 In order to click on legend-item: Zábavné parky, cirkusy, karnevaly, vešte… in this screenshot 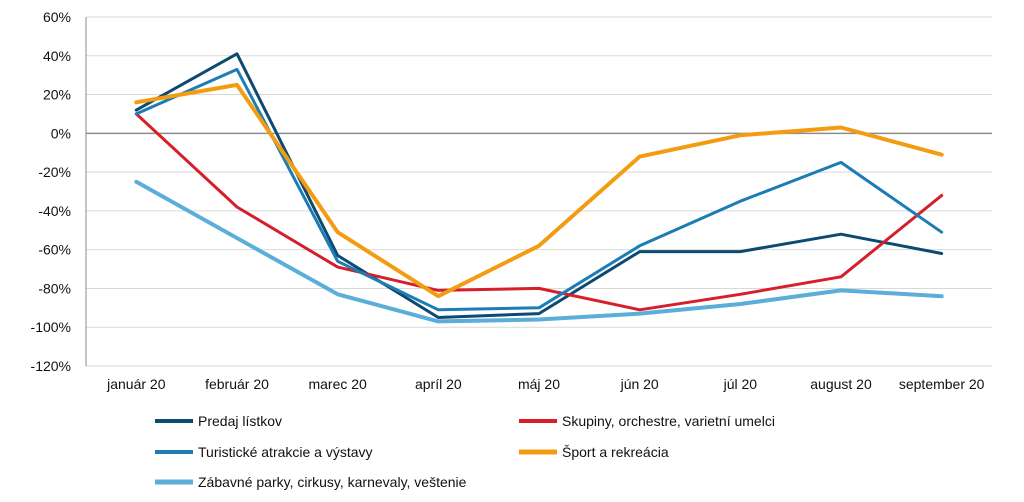, I will do `click(311, 482)`.